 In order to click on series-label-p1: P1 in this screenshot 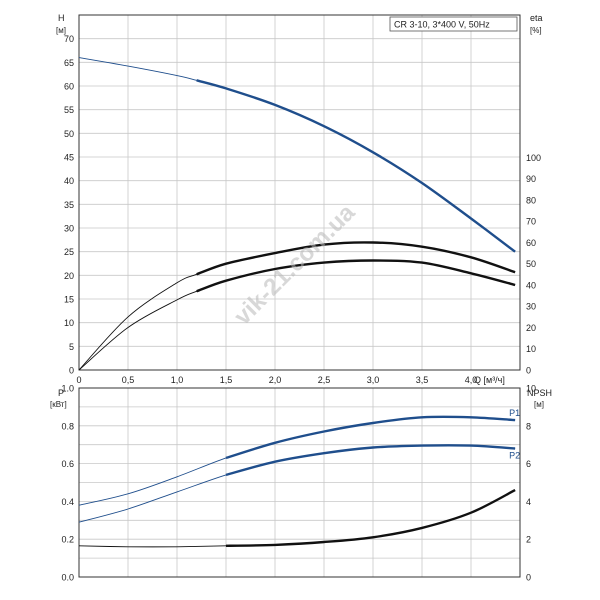, I will do `click(514, 413)`.